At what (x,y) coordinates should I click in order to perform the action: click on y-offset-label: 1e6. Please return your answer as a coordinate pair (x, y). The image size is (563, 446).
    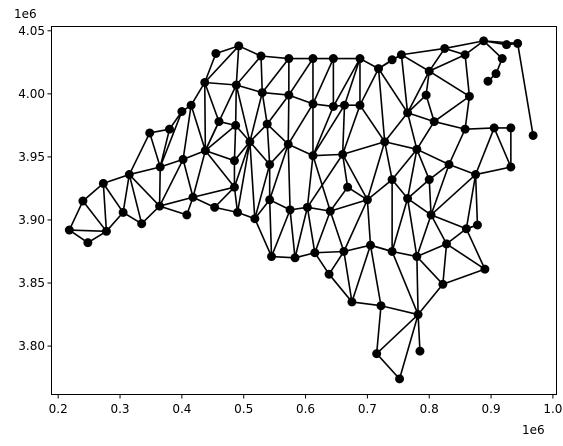
    Looking at the image, I should click on (25, 14).